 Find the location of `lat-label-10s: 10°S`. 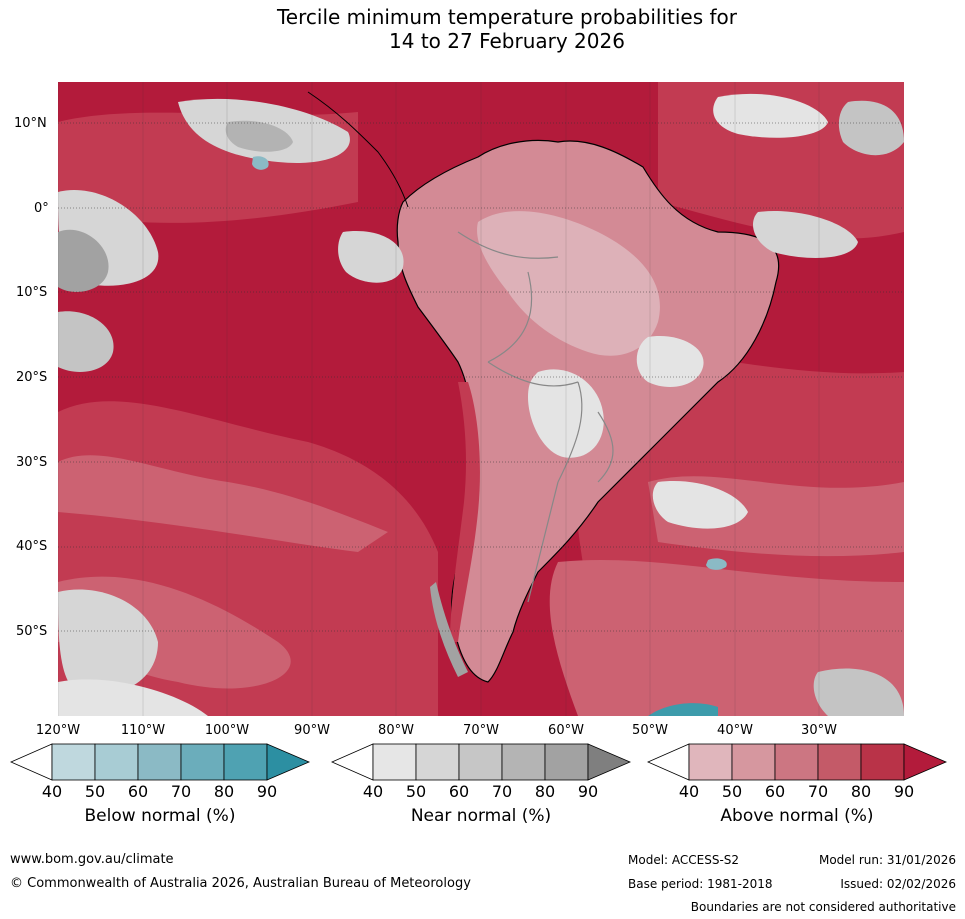

lat-label-10s: 10°S is located at coordinates (32, 292).